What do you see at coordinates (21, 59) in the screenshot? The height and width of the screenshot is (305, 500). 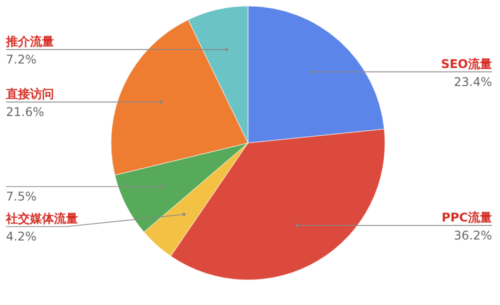 I see `data-label: 7.2%` at bounding box center [21, 59].